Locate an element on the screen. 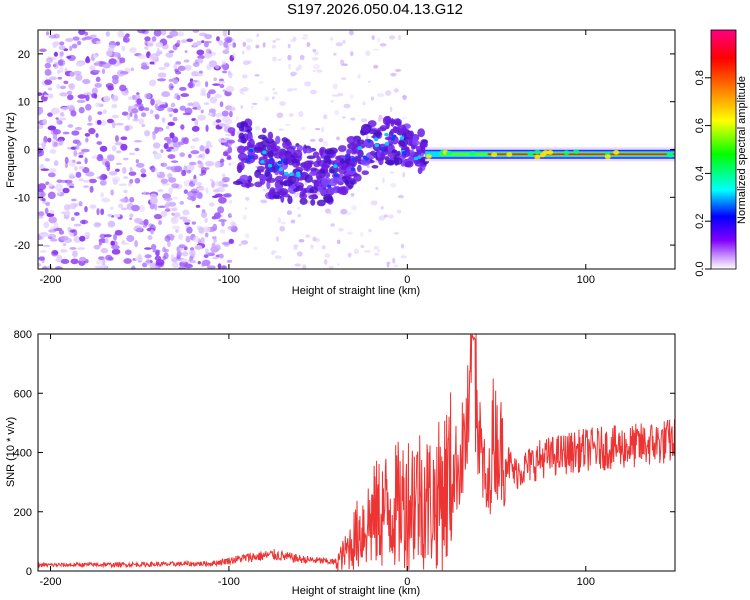 This screenshot has width=750, height=600. band-blob is located at coordinates (509, 154).